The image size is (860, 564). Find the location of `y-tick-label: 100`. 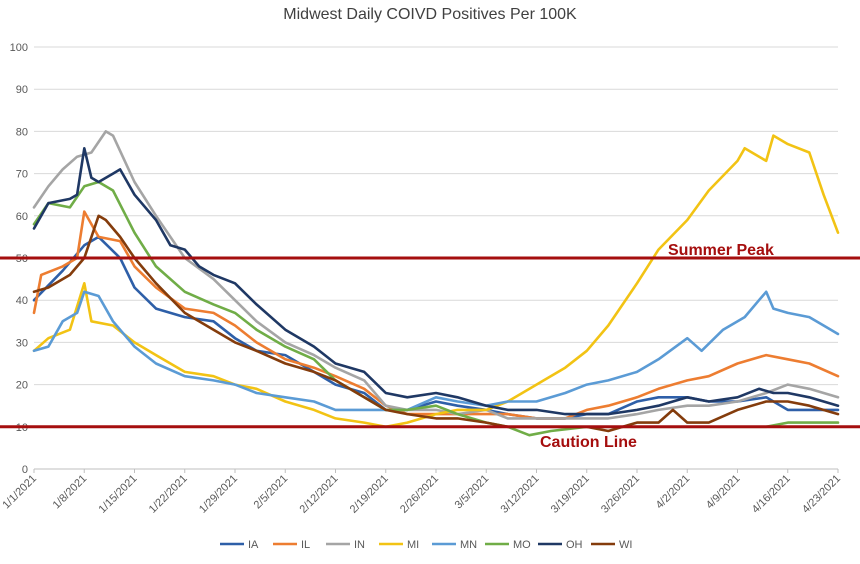

y-tick-label: 100 is located at coordinates (19, 48).